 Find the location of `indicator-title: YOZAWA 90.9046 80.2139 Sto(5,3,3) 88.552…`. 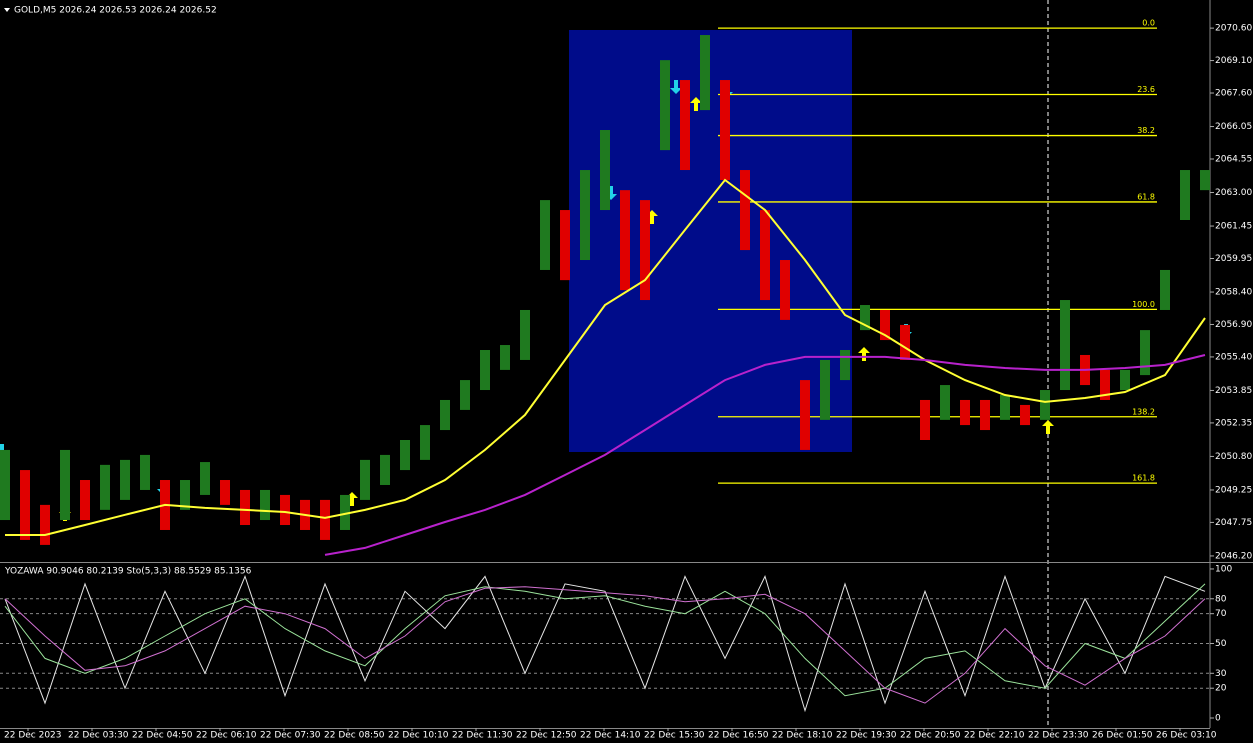

indicator-title: YOZAWA 90.9046 80.2139 Sto(5,3,3) 88.552… is located at coordinates (128, 572).